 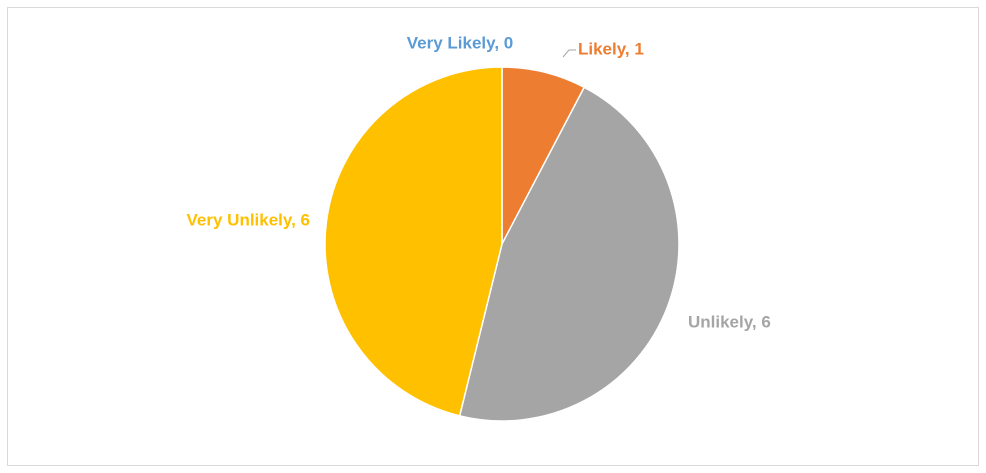 I want to click on data-label: Likely, 1, so click(x=611, y=48).